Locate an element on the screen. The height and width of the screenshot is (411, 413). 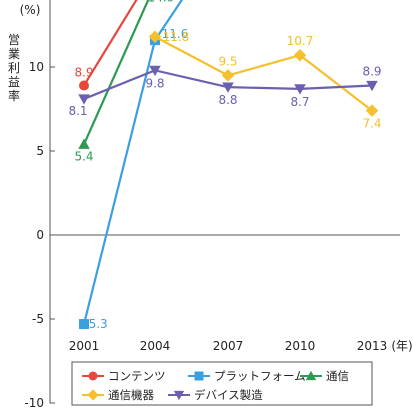
data-label: 9.5 is located at coordinates (227, 61).